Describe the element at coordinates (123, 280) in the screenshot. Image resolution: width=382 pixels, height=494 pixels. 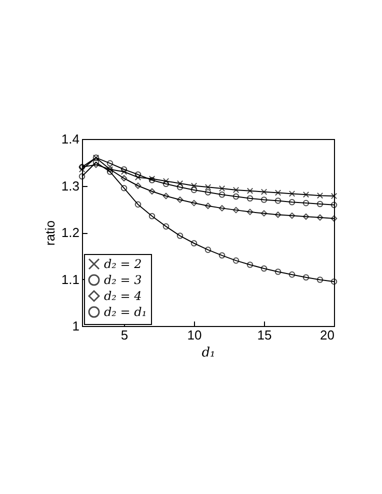
I see `legend-label: d₂ = 3` at that location.